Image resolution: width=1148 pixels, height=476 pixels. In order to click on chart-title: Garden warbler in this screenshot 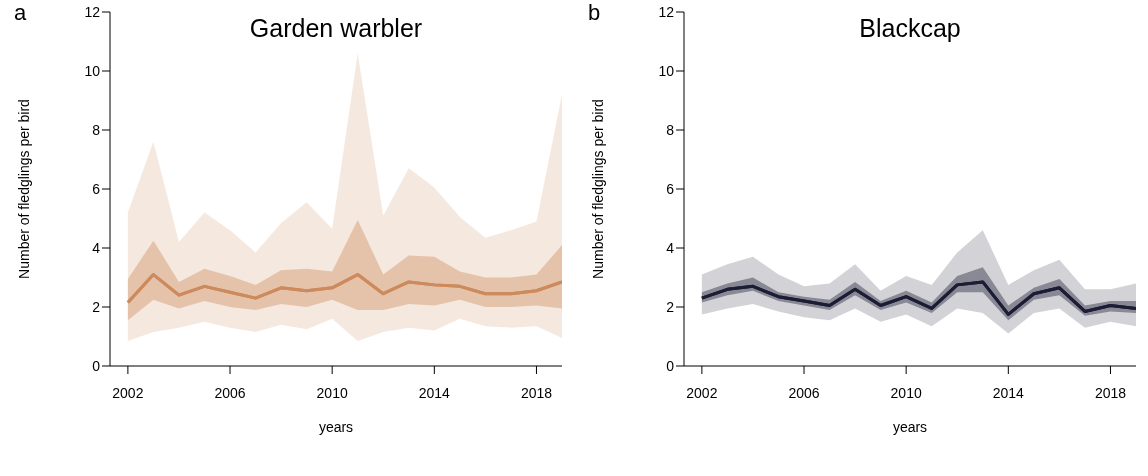, I will do `click(336, 28)`.